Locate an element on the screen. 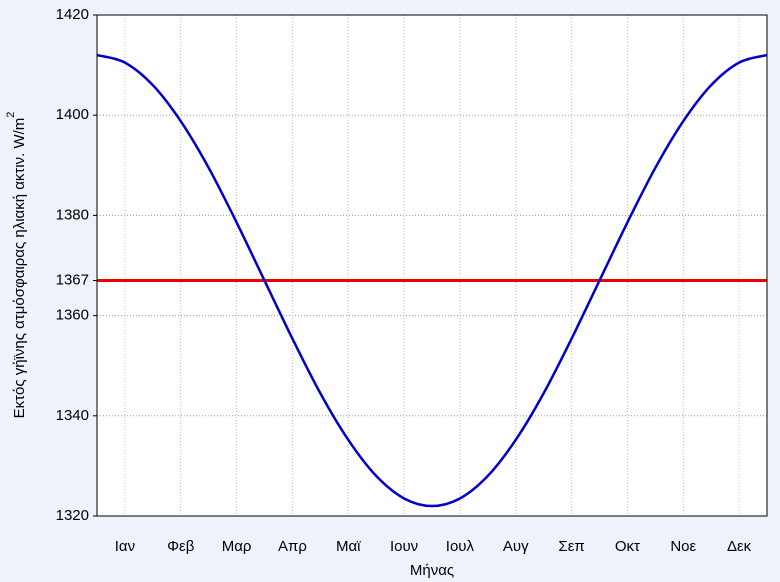 The image size is (780, 582). y-tick-label: 1380 is located at coordinates (72, 214).